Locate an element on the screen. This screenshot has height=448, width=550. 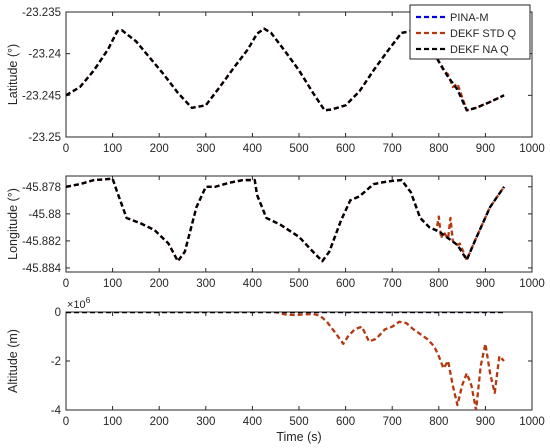
y-tick-label: -4 is located at coordinates (56, 411).